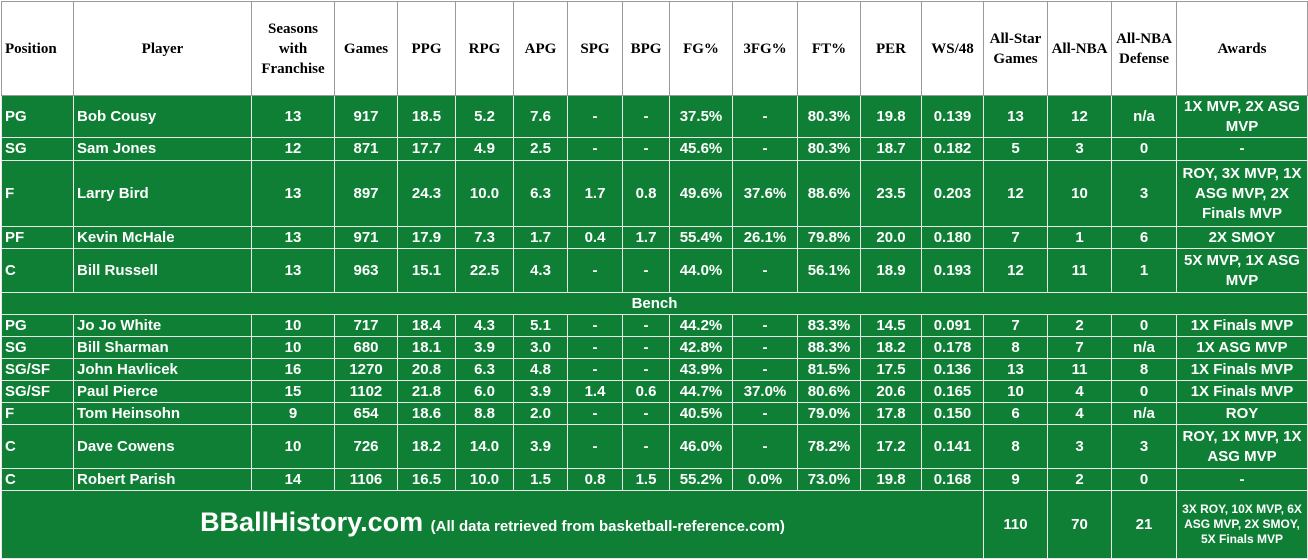 The width and height of the screenshot is (1308, 560). What do you see at coordinates (952, 369) in the screenshot?
I see `cell: 0.136` at bounding box center [952, 369].